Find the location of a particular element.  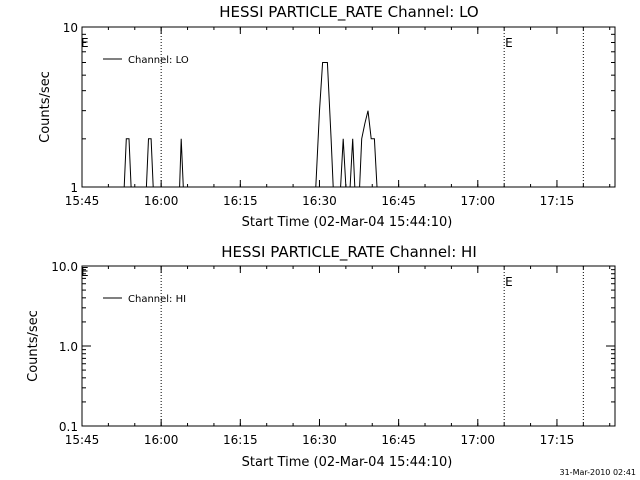

series-line is located at coordinates (250, 125).